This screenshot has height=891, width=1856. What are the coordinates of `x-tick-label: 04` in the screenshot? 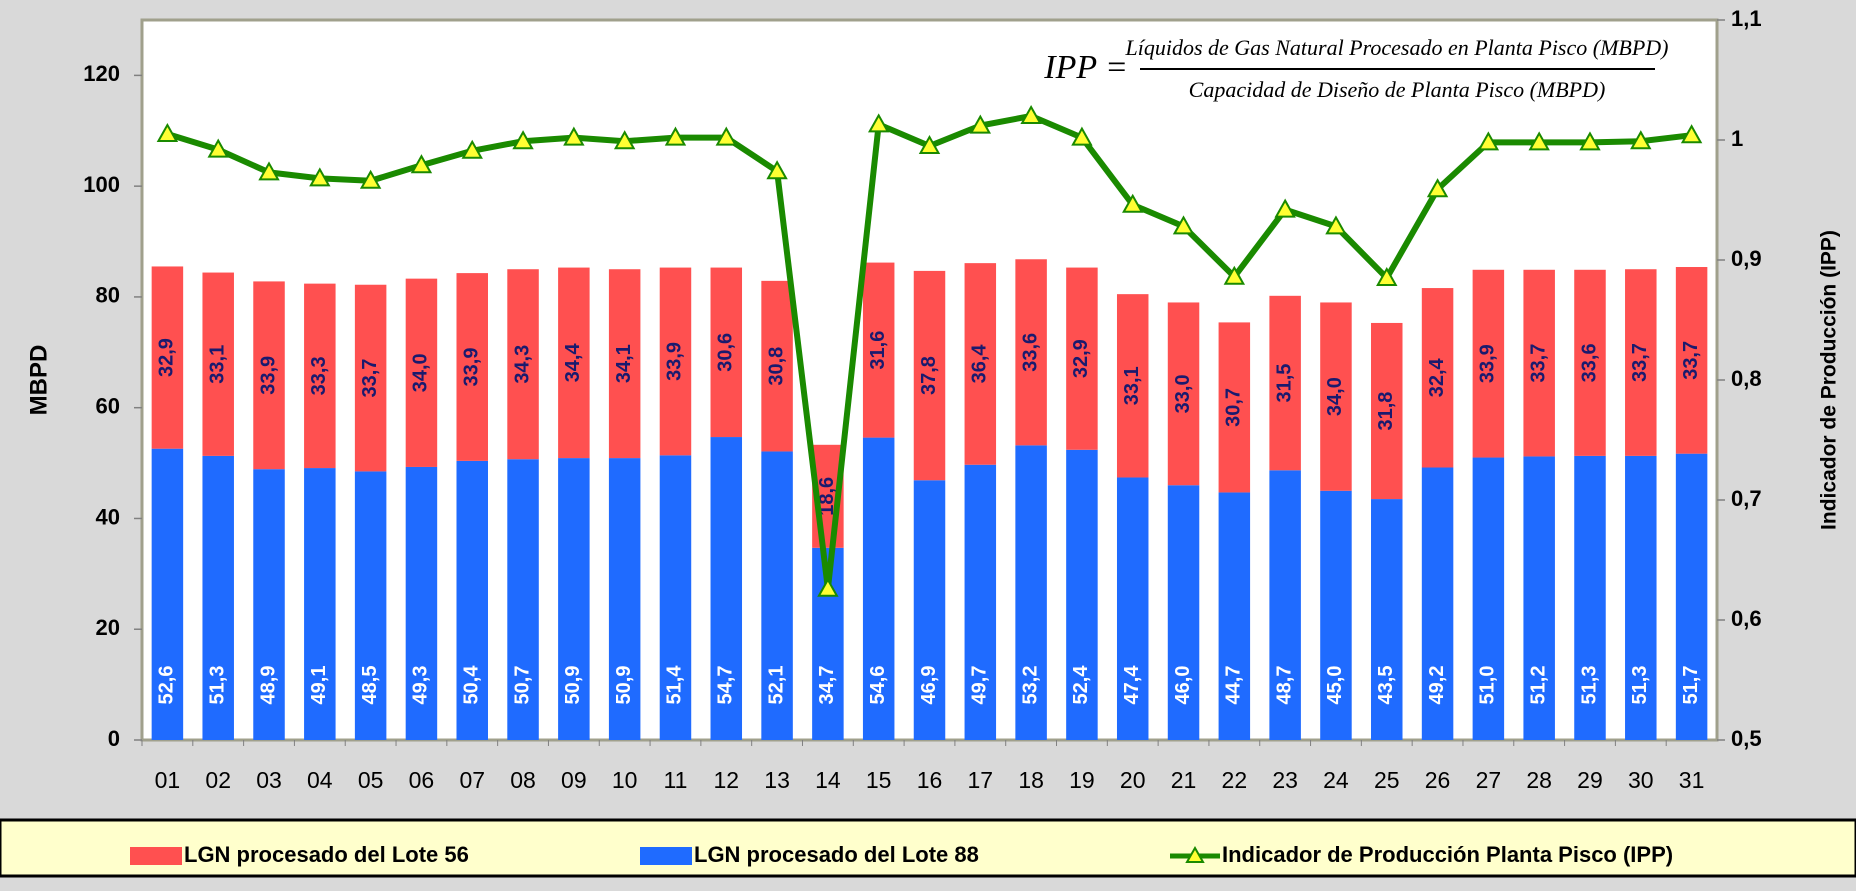 It's located at (320, 780).